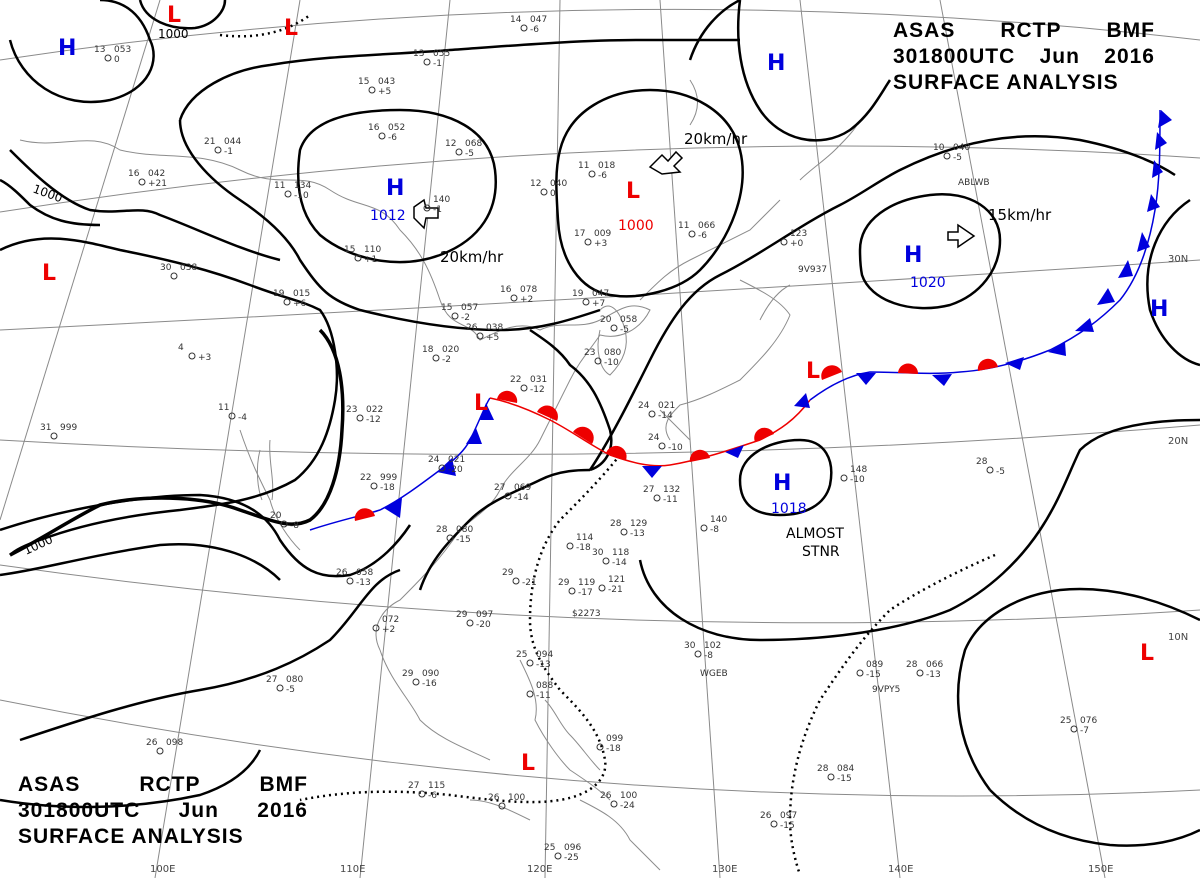 The width and height of the screenshot is (1200, 878). Describe the element at coordinates (614, 739) in the screenshot. I see `station-bot-value: 099` at that location.